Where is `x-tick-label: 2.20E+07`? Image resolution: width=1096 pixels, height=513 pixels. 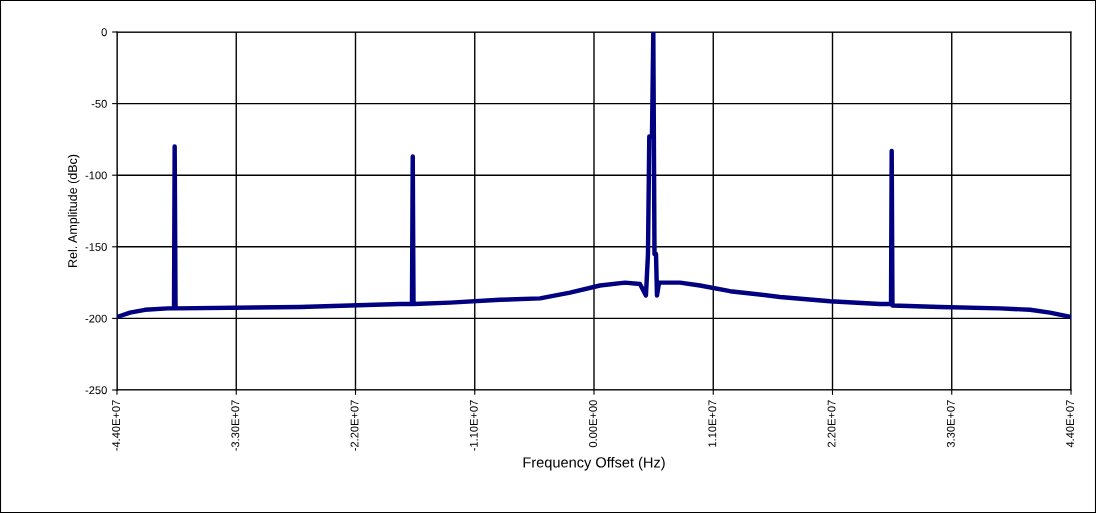
x-tick-label: 2.20E+07 is located at coordinates (831, 424).